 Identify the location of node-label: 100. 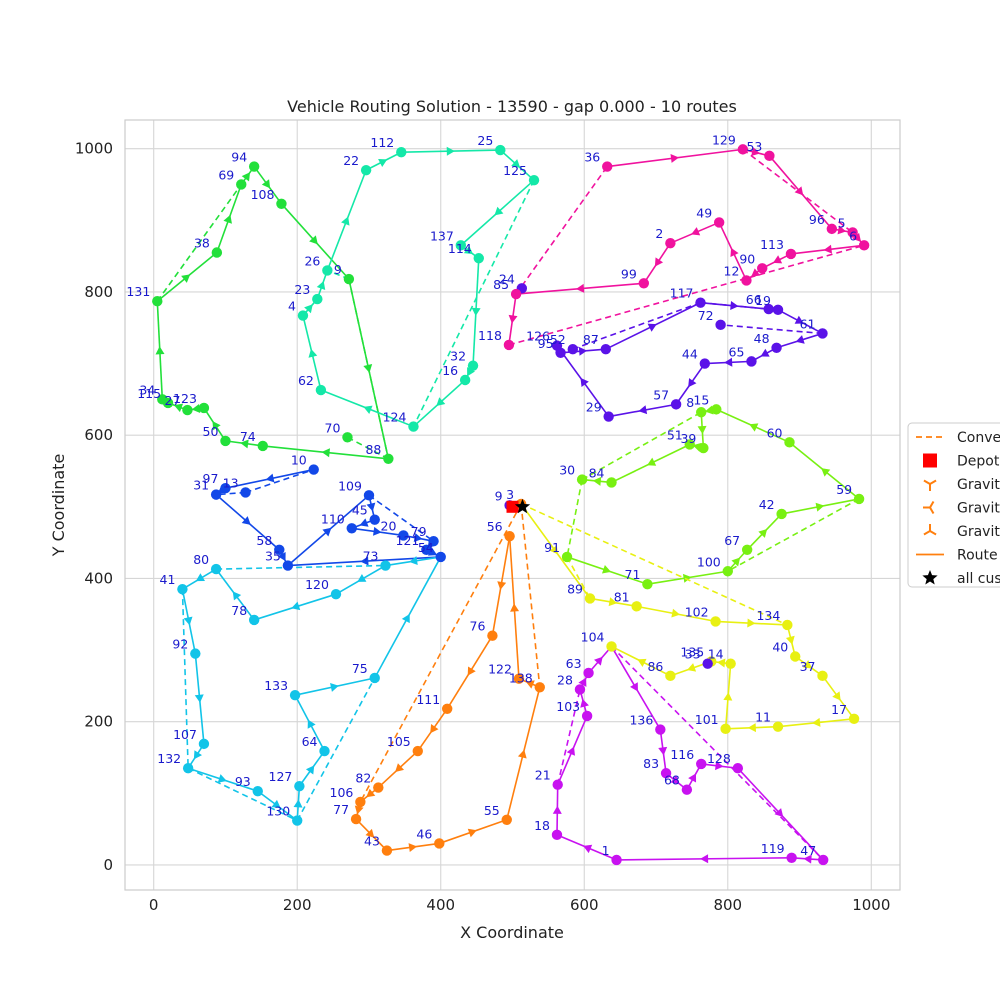
(709, 561).